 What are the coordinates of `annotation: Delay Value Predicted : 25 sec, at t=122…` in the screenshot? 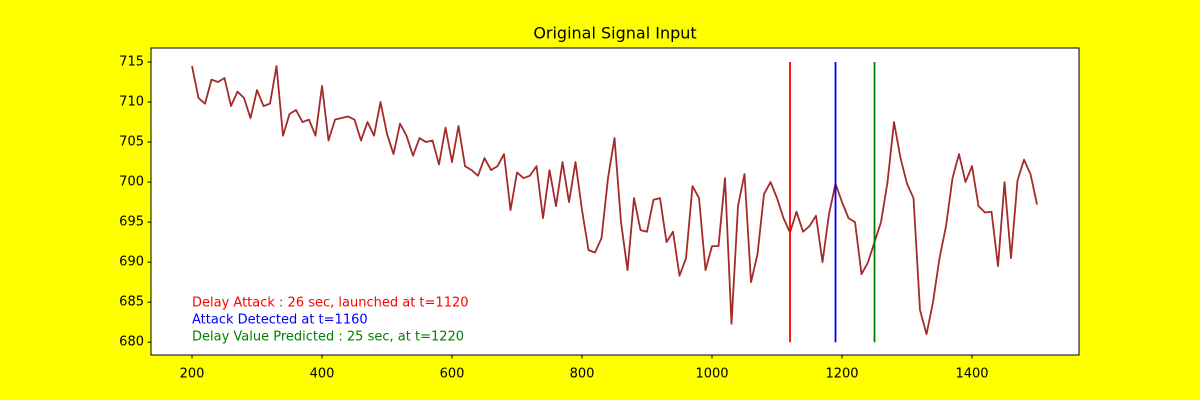 It's located at (328, 337).